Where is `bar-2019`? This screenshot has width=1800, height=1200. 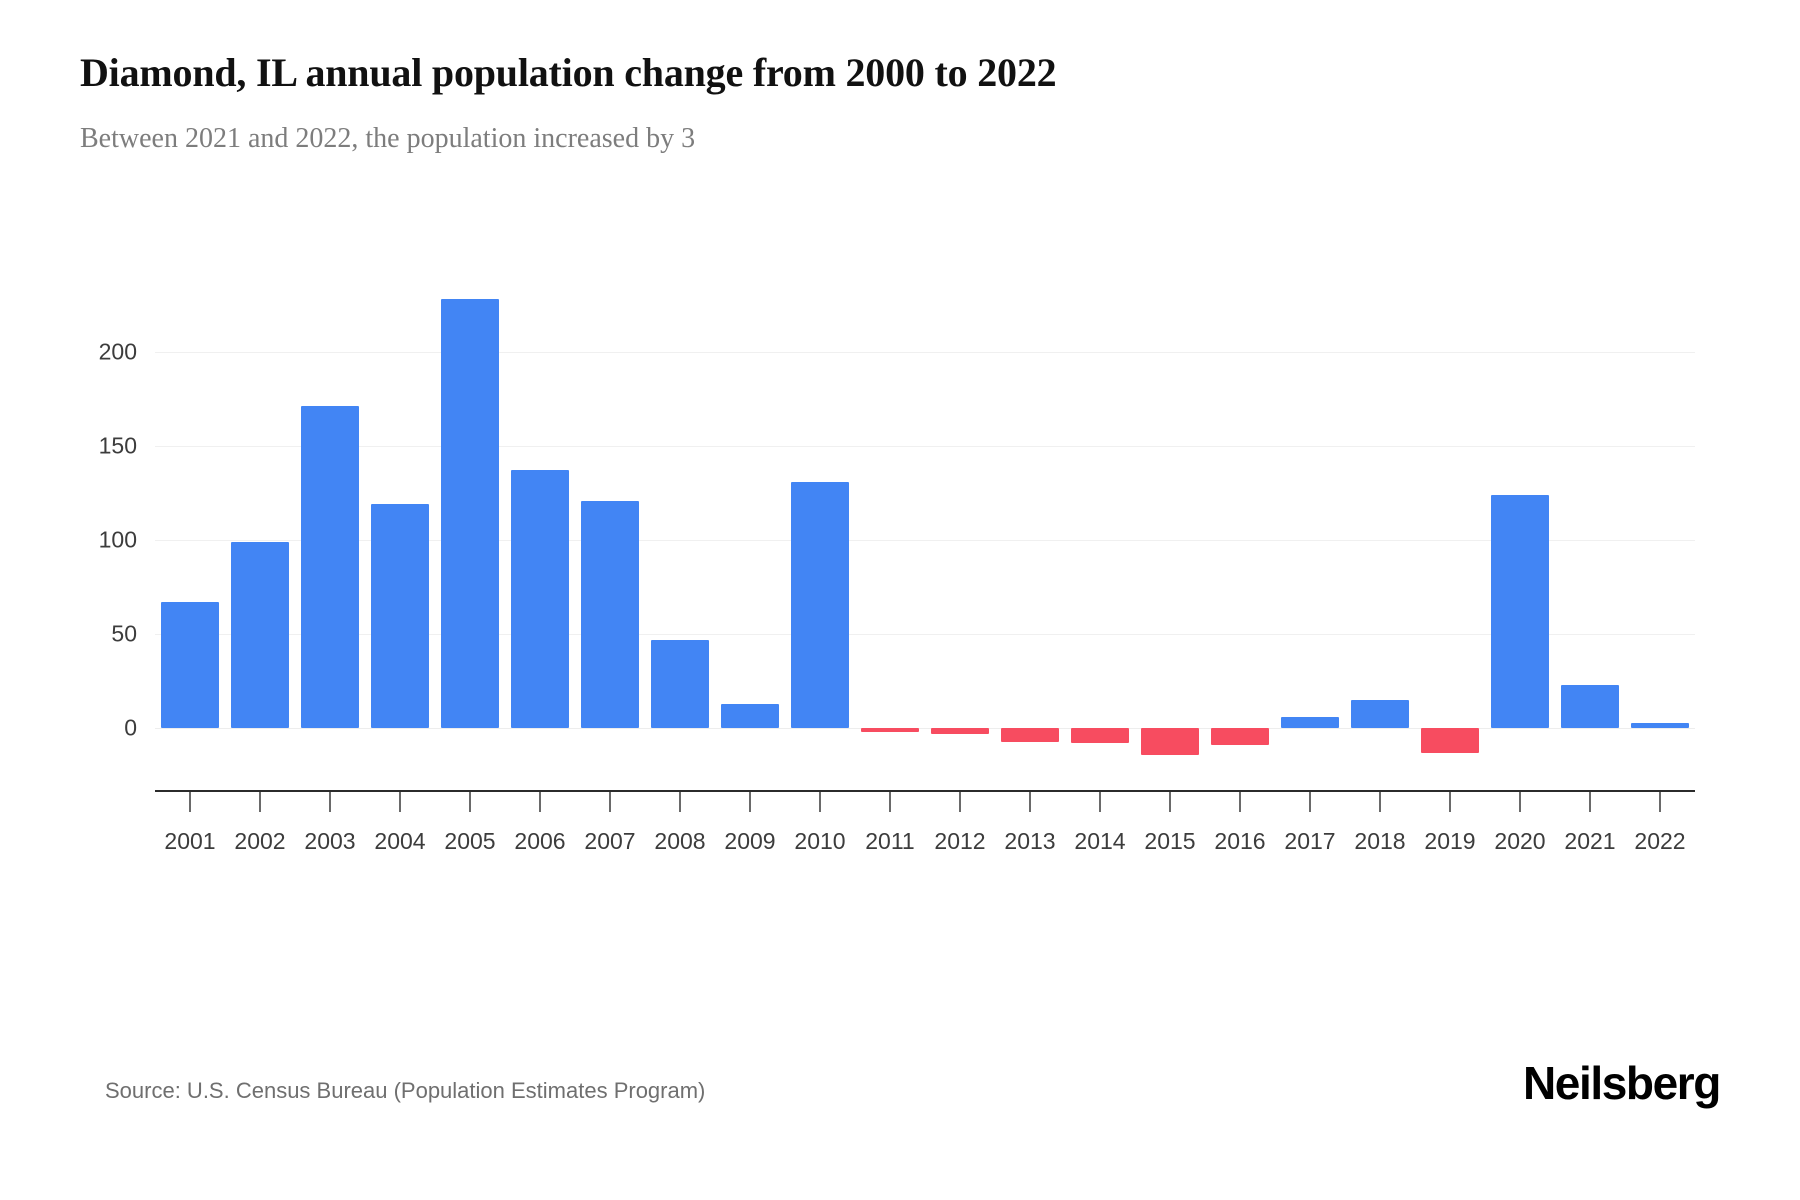
bar-2019 is located at coordinates (1450, 740).